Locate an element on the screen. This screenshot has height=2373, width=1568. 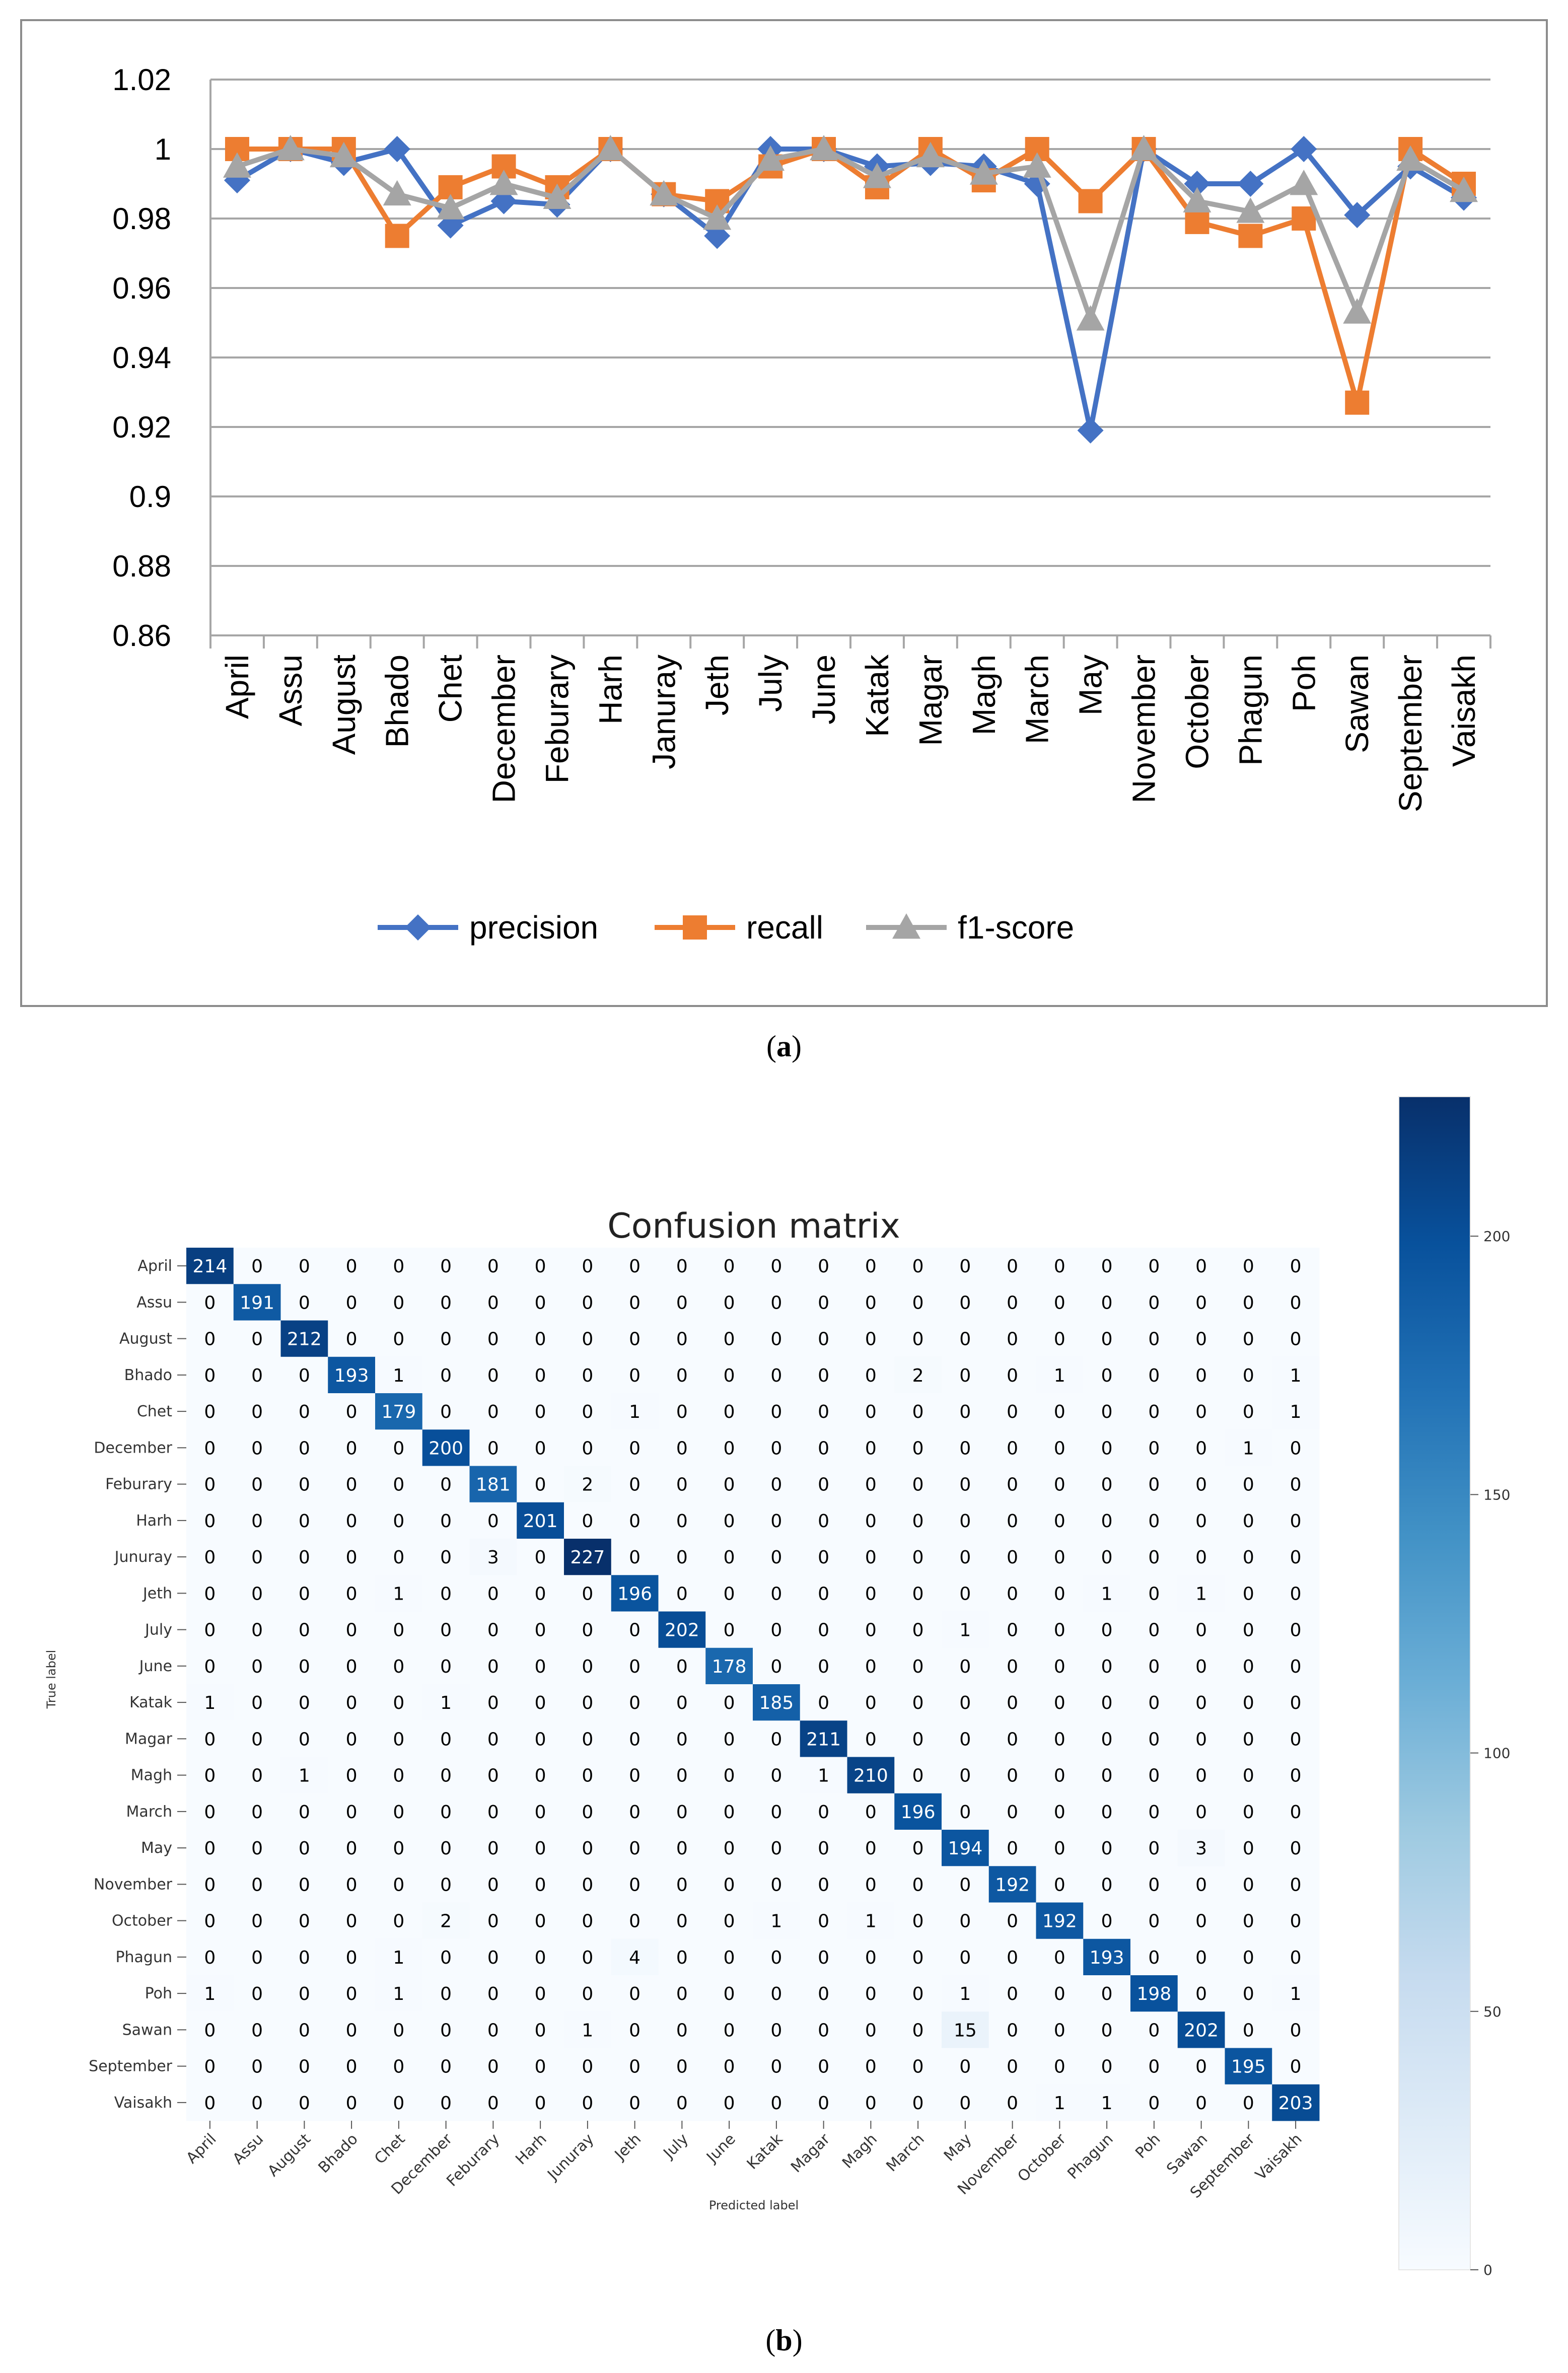
ytick-label: 0.86 is located at coordinates (141, 636).